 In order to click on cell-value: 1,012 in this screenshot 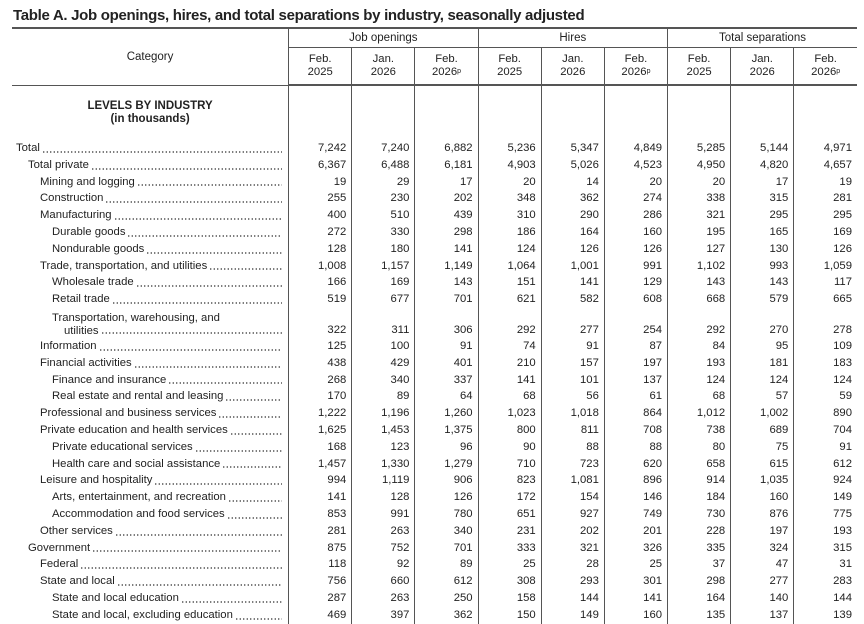, I will do `click(699, 413)`.